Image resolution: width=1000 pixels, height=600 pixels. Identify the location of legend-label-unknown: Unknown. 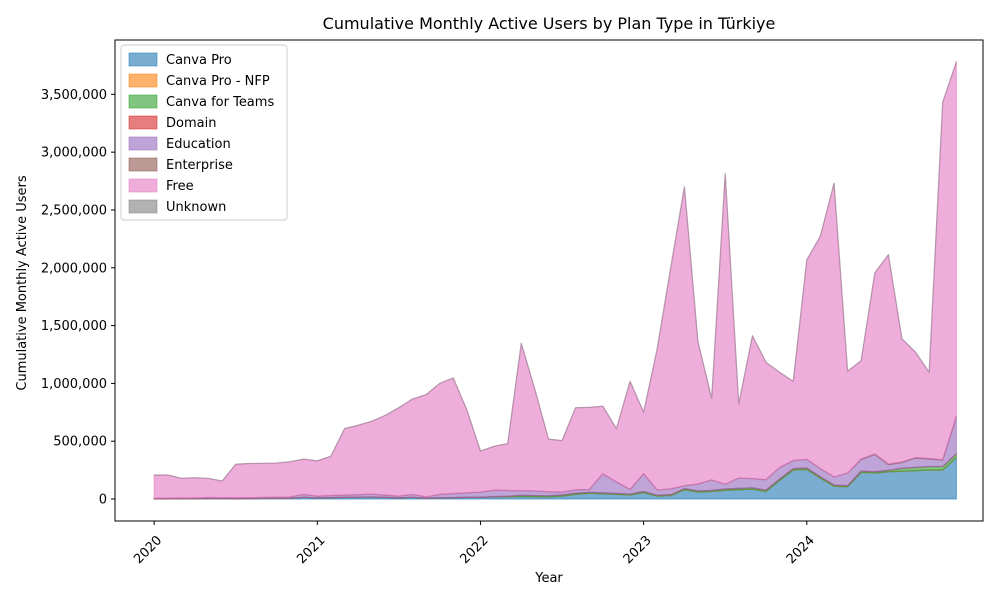
(196, 207).